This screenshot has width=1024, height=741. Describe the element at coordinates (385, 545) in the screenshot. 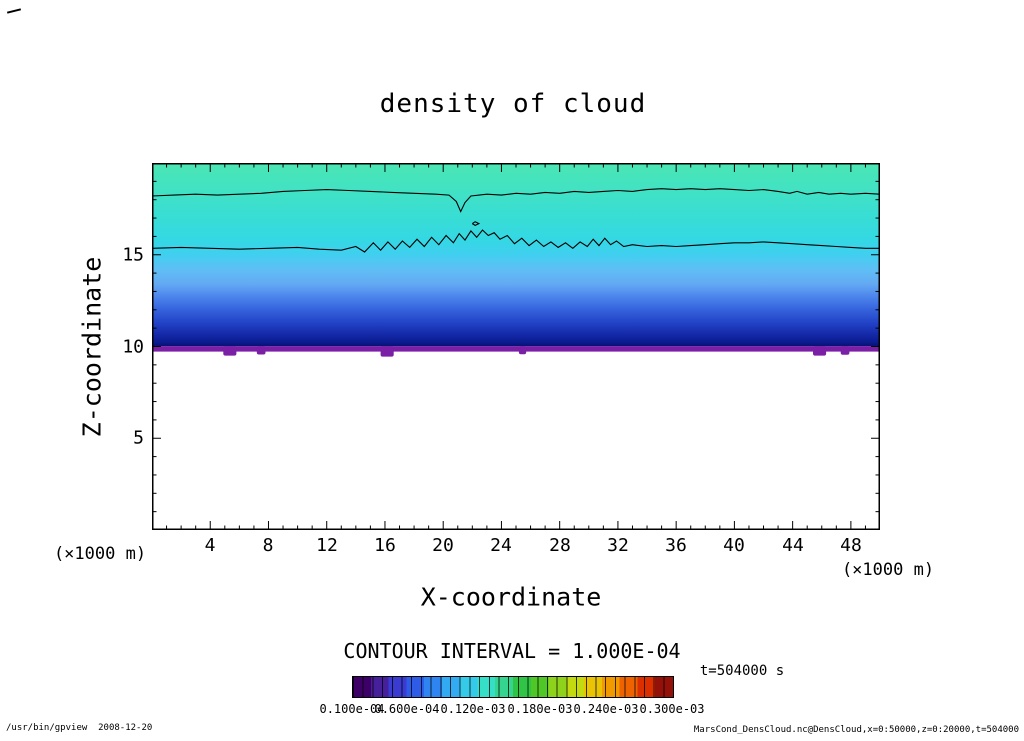

I see `x-tick-label: 16` at that location.